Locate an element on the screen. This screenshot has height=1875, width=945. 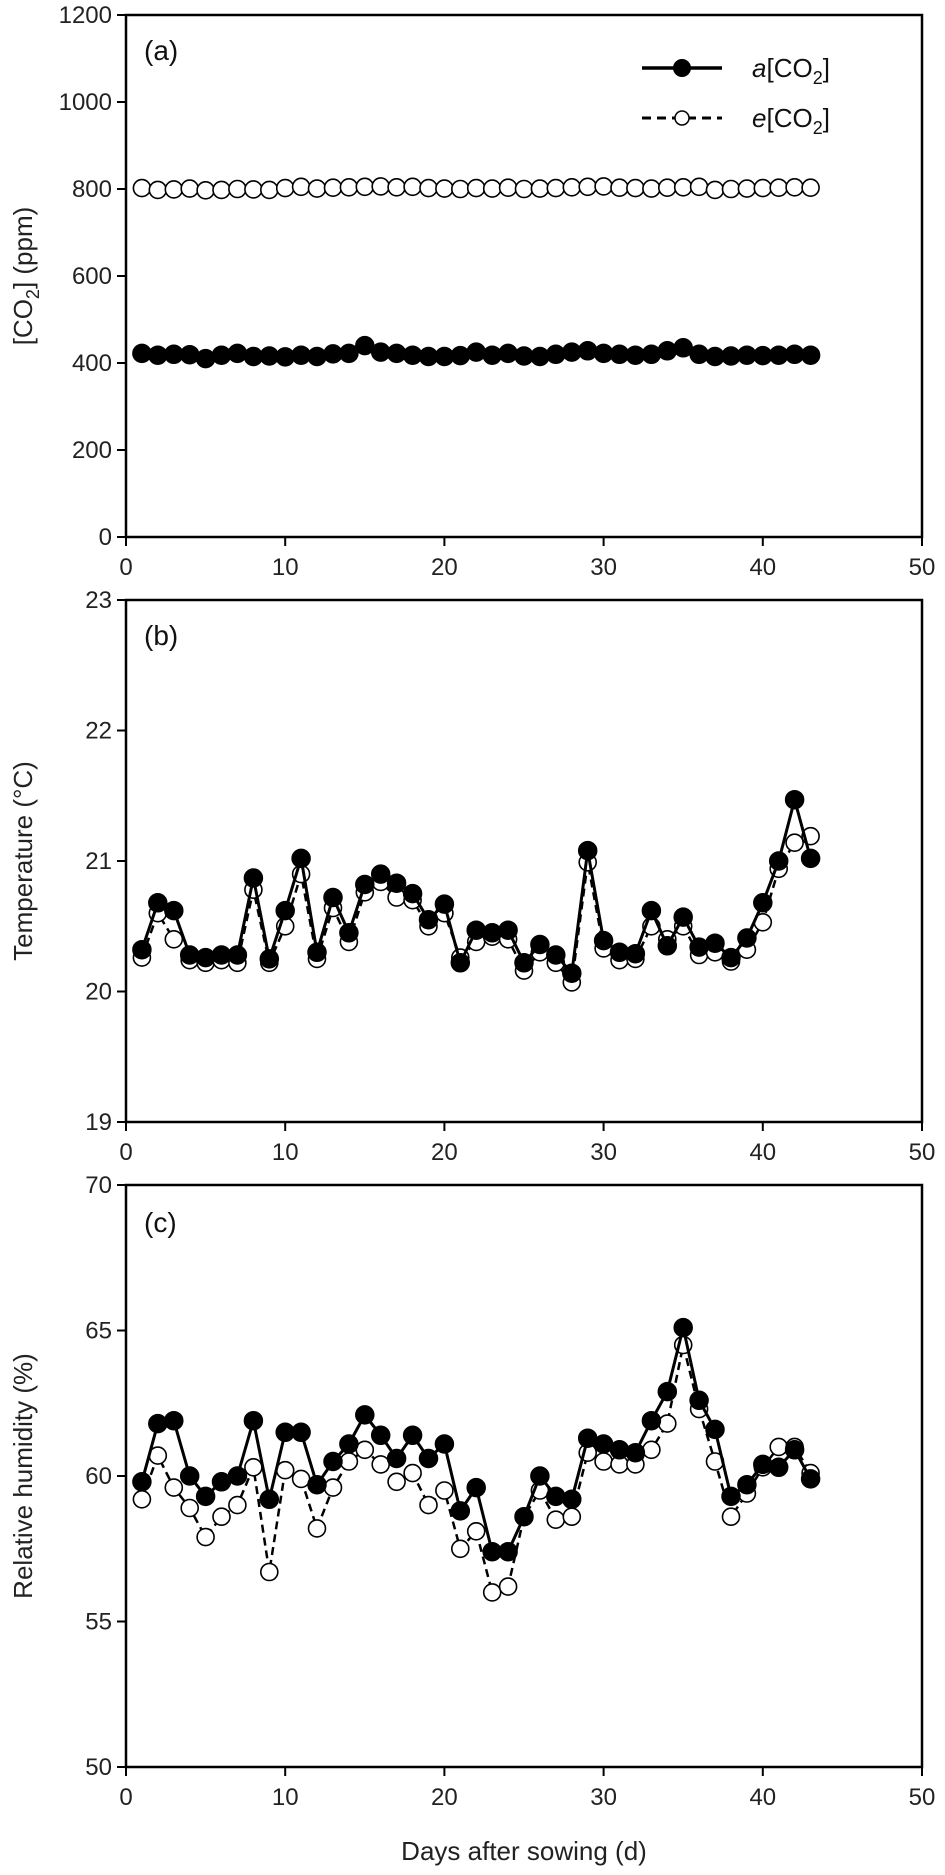
y-tick-label: 55 is located at coordinates (98, 1622).